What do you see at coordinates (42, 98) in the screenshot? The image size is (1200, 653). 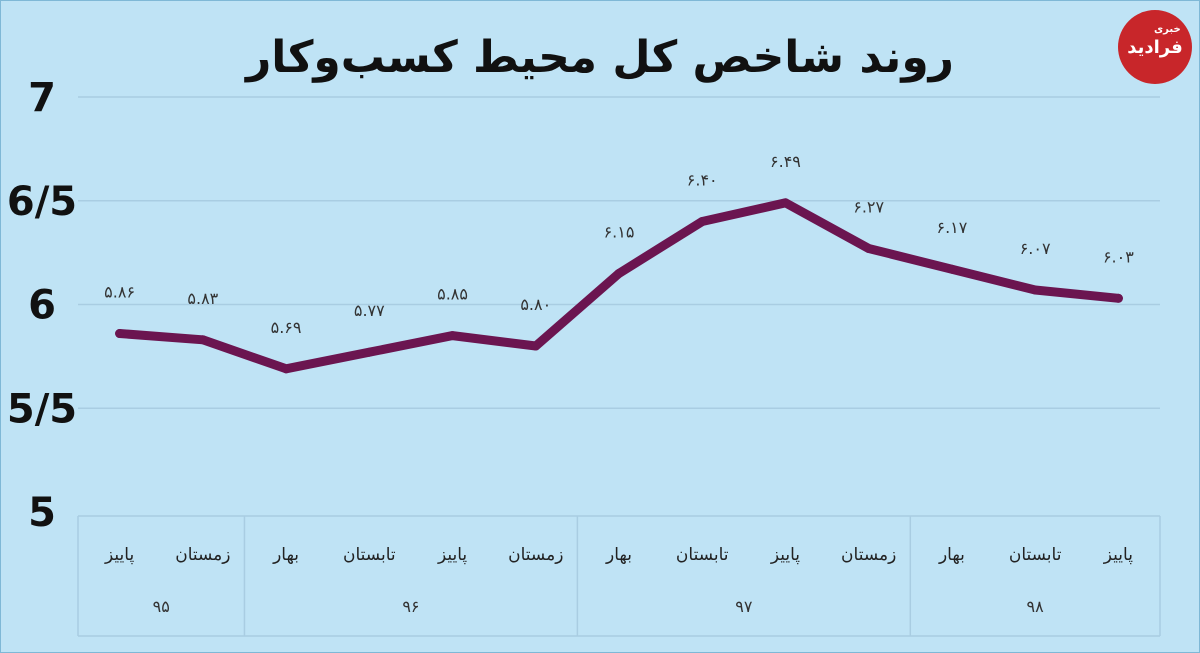 I see `y-tick-label: 7` at bounding box center [42, 98].